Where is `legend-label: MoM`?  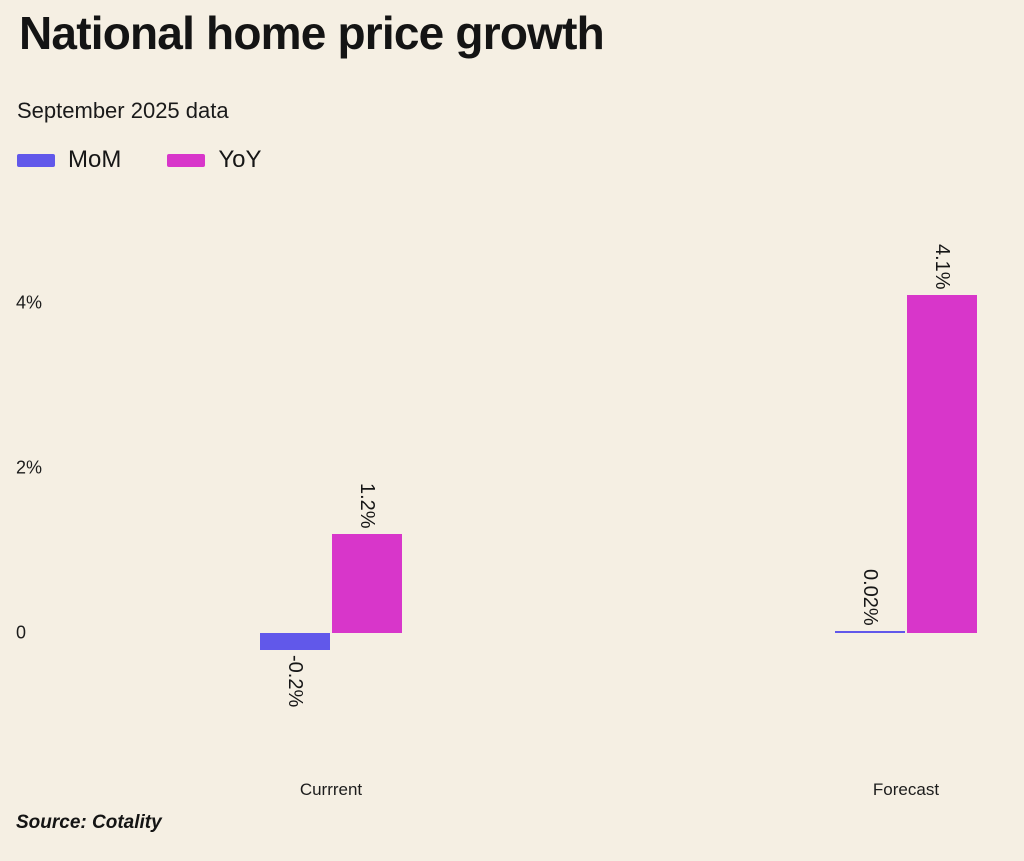 legend-label: MoM is located at coordinates (95, 159).